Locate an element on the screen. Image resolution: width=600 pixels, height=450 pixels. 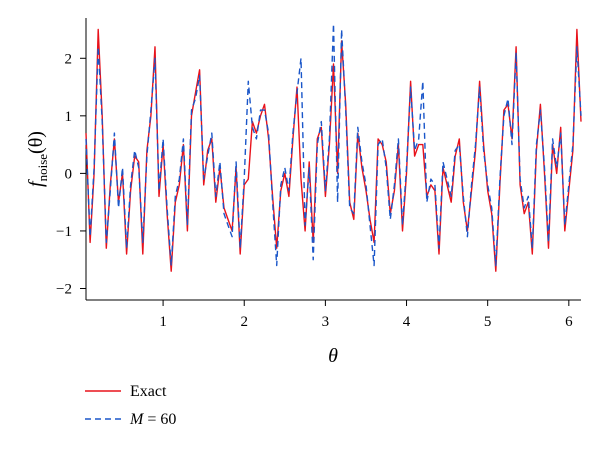
y-tick-label-1: 1 is located at coordinates (69, 117).